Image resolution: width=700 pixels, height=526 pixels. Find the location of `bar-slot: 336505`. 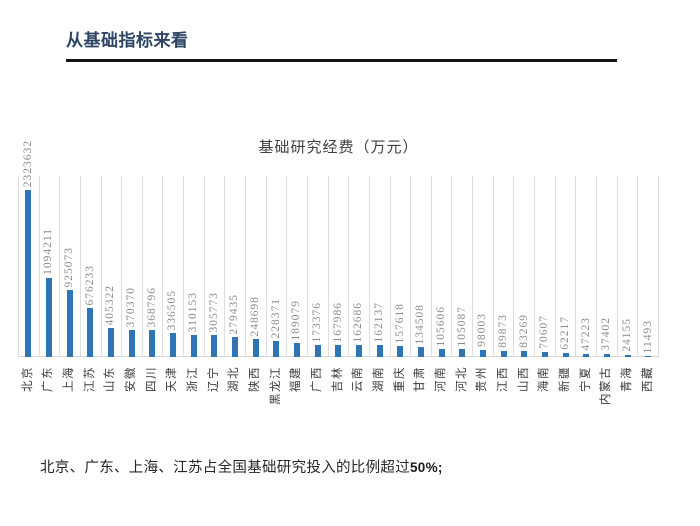

bar-slot: 336505 is located at coordinates (173, 243).